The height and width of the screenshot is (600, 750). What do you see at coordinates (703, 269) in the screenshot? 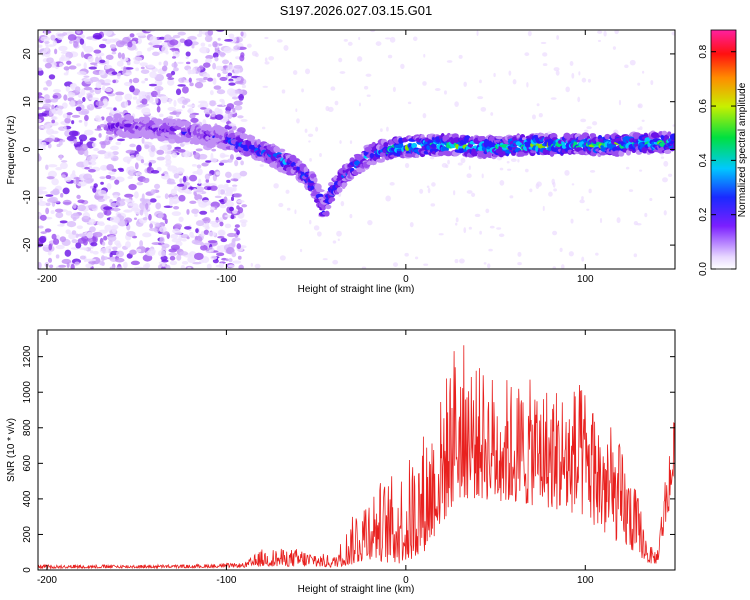
I see `colorbar-tick-label: 0.0` at bounding box center [703, 269].